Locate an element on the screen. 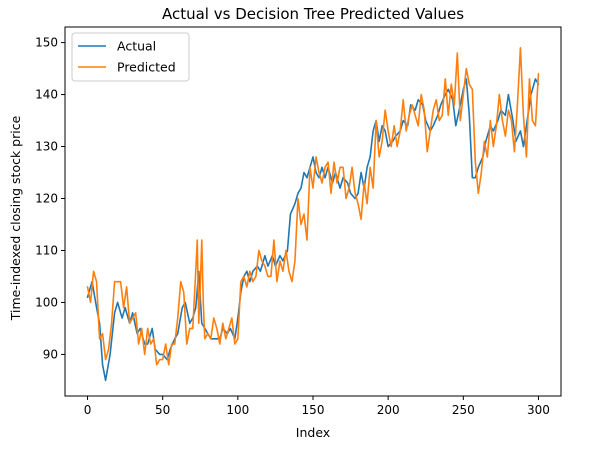 The height and width of the screenshot is (452, 609). y-axis-label: Time-indexed closing stock price is located at coordinates (15, 218).